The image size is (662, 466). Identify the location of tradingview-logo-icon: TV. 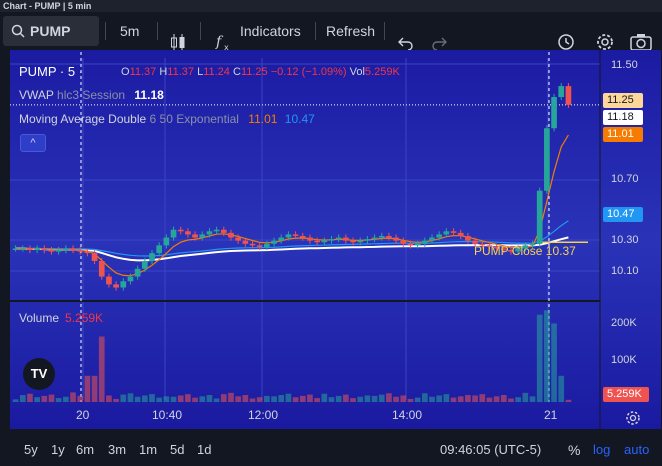
(39, 374).